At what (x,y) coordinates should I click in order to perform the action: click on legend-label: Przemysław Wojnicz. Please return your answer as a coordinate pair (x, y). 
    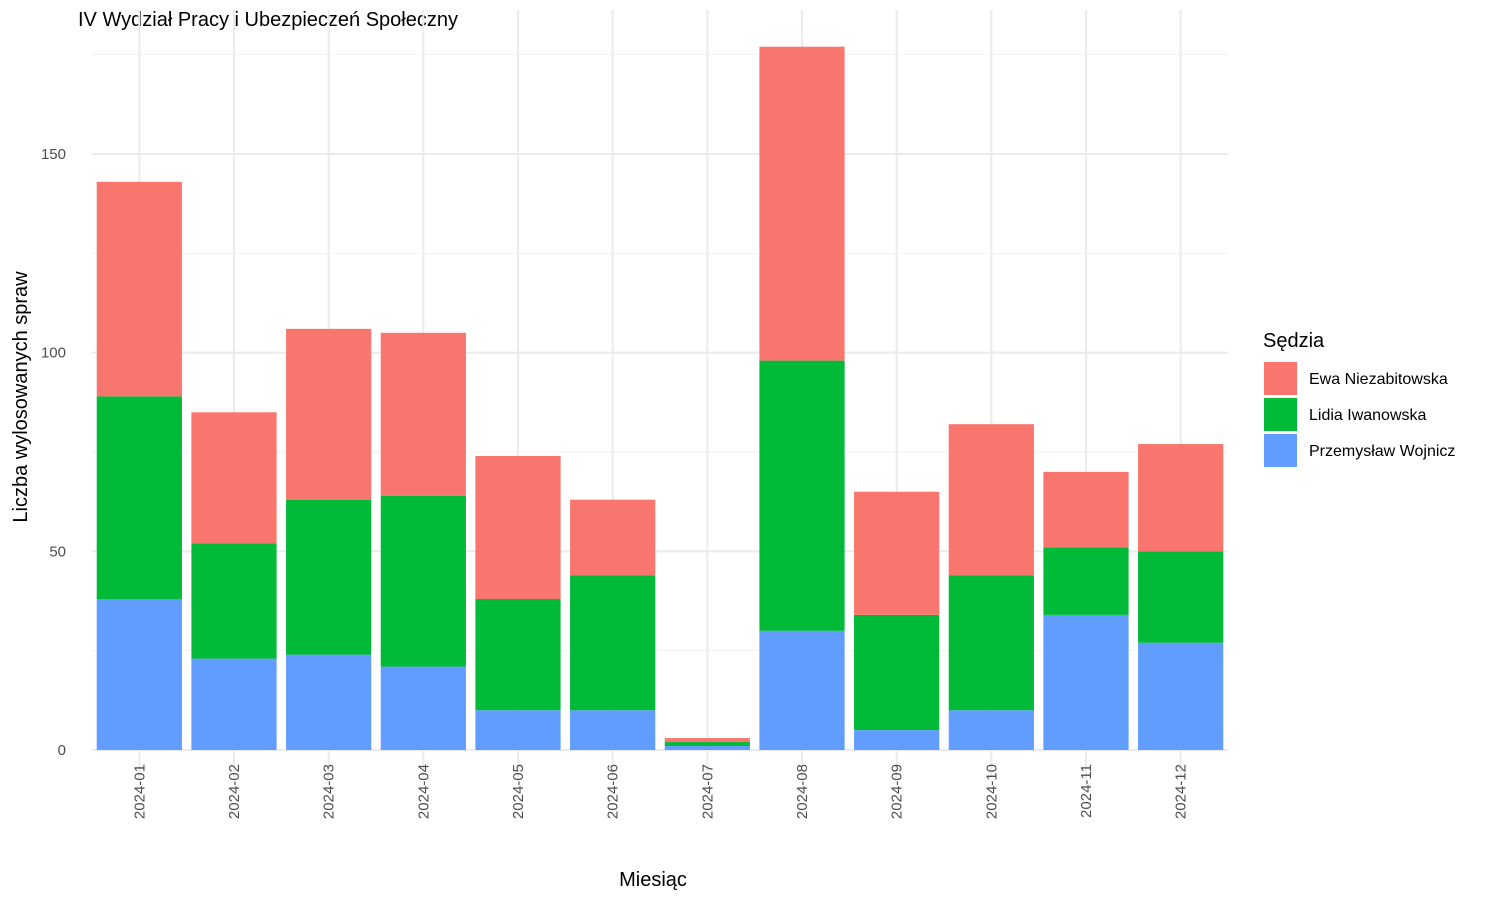
    Looking at the image, I should click on (1382, 451).